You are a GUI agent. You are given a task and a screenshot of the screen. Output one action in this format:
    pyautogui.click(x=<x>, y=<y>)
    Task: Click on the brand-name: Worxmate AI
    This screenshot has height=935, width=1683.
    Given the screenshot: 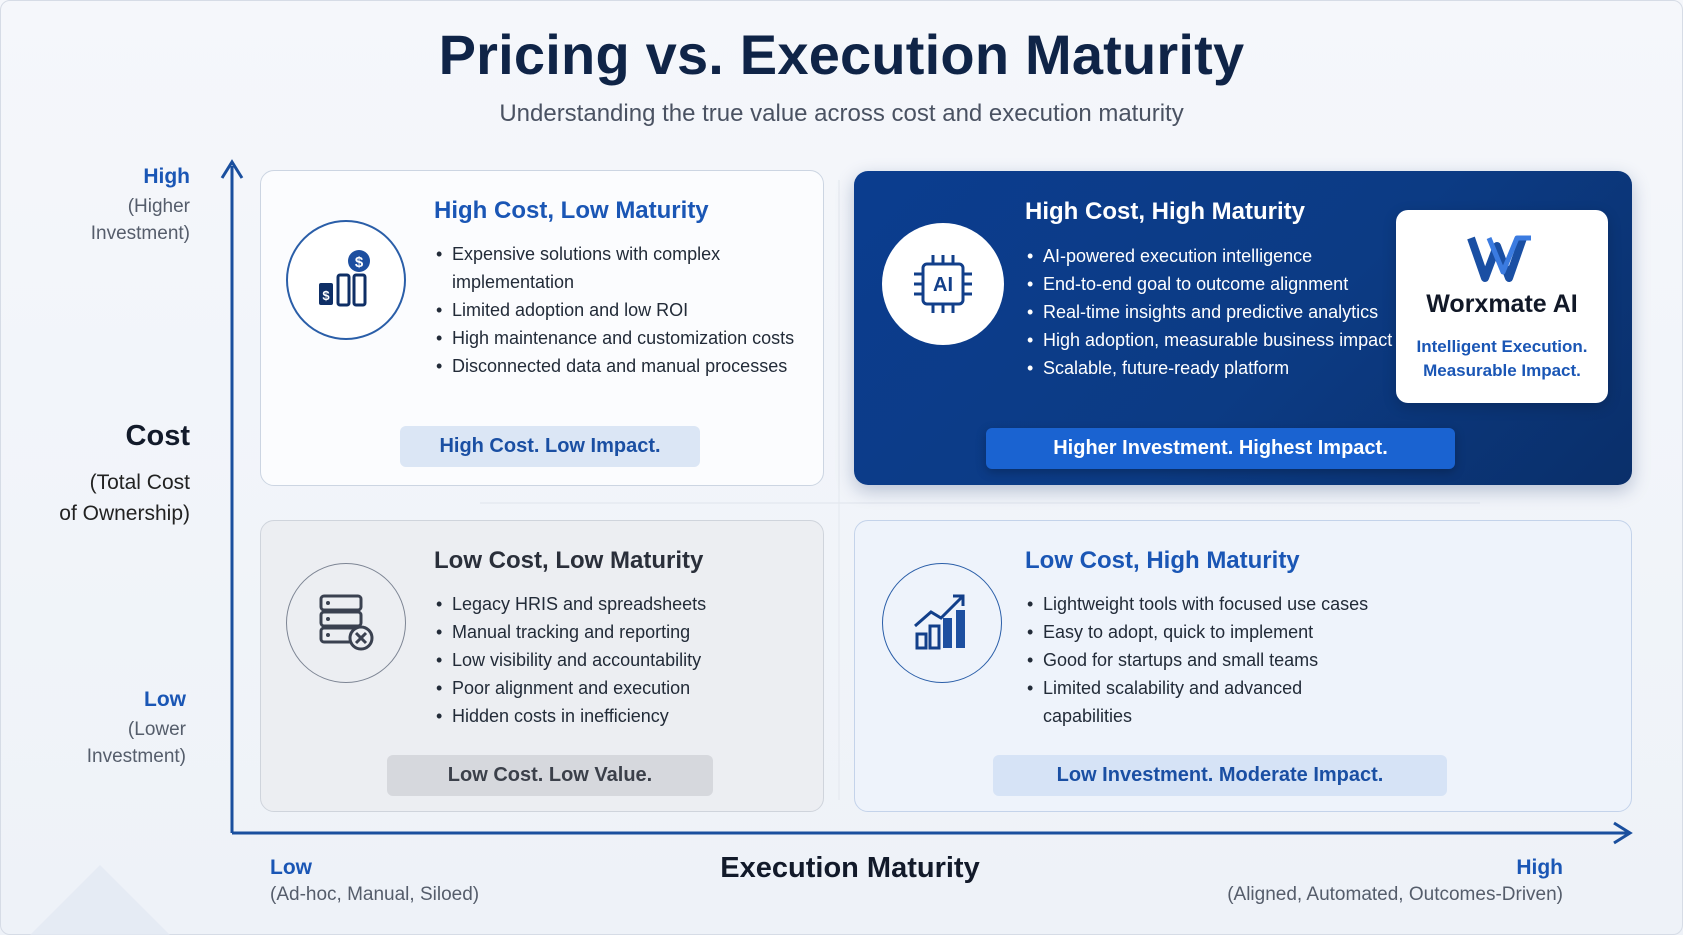 What is the action you would take?
    pyautogui.click(x=1502, y=304)
    